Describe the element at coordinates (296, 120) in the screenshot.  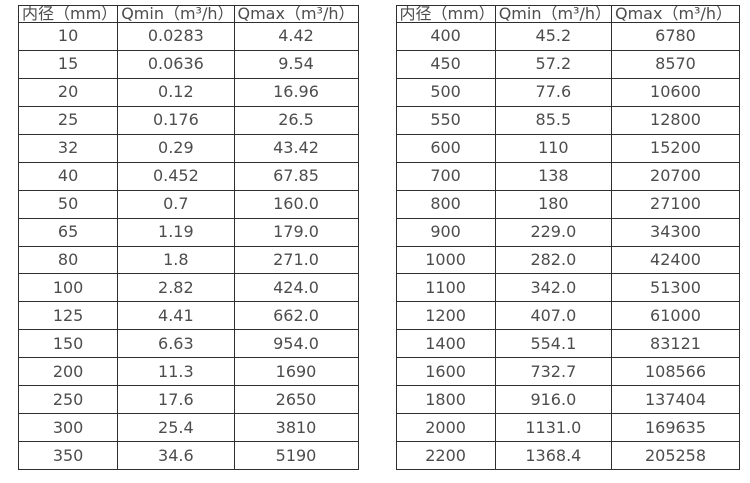
I see `table-cell: 26.5` at that location.